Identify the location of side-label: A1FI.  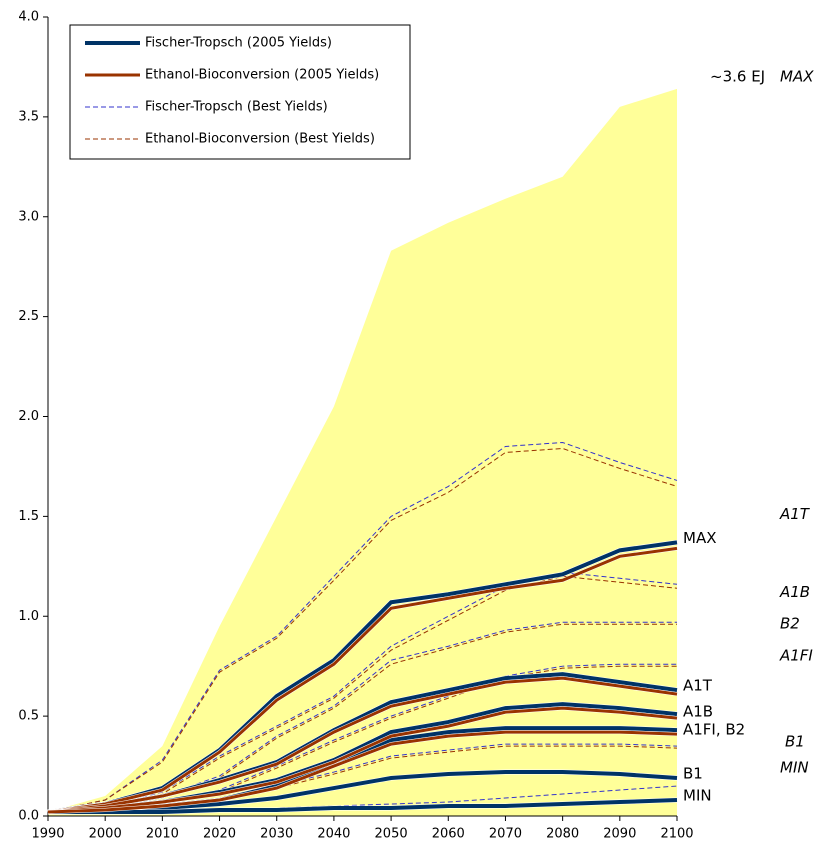
(796, 656).